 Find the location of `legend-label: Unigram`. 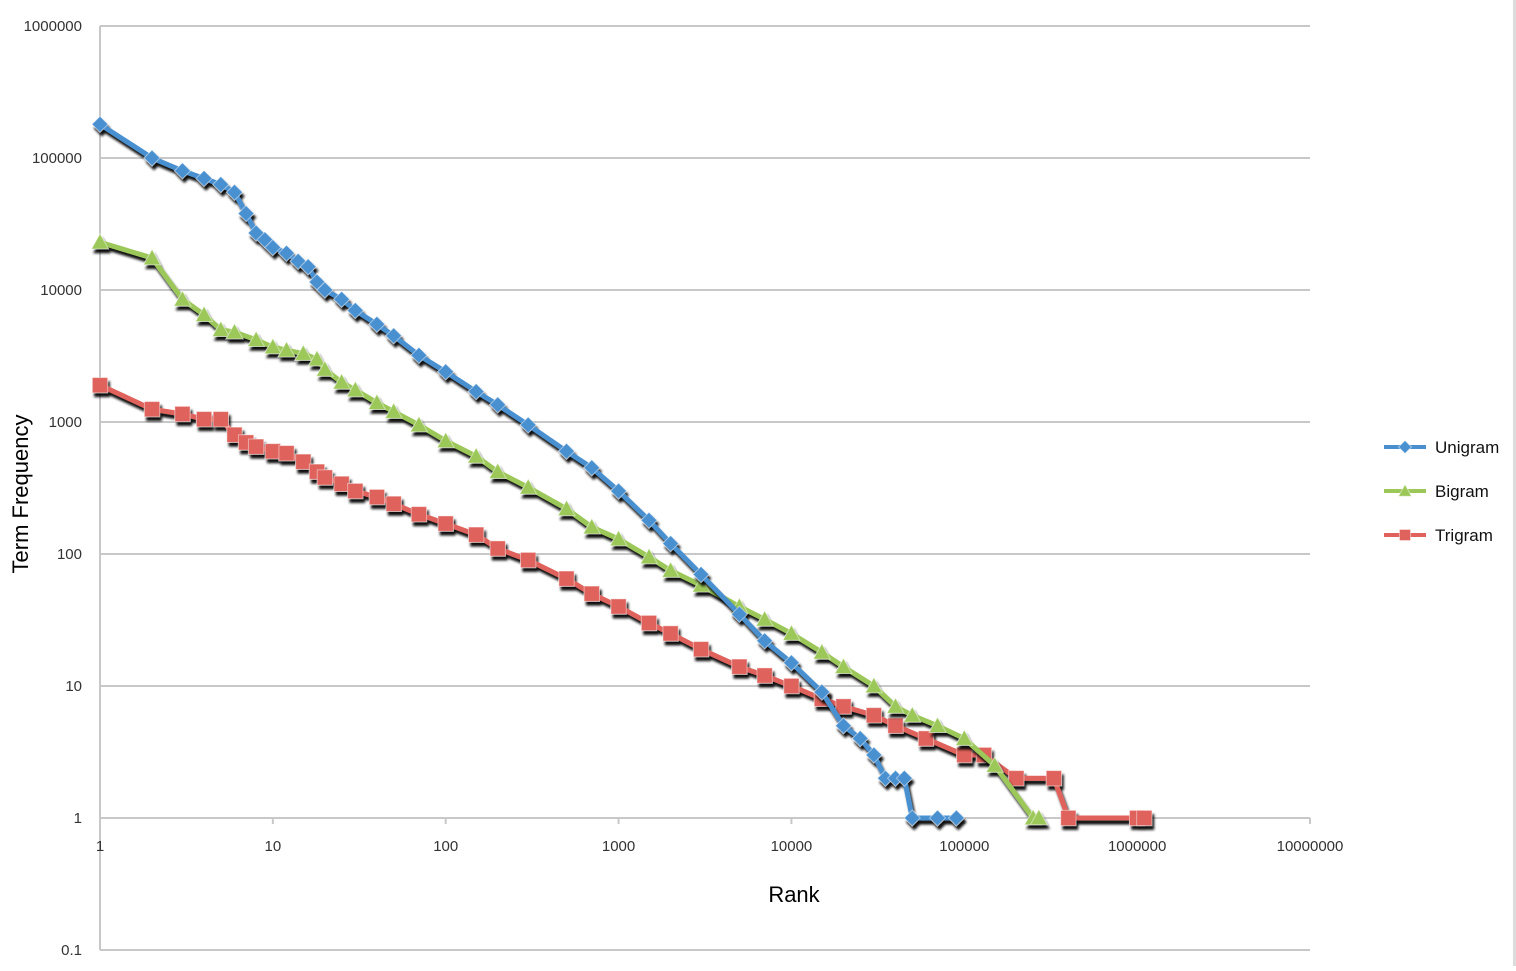

legend-label: Unigram is located at coordinates (1467, 447).